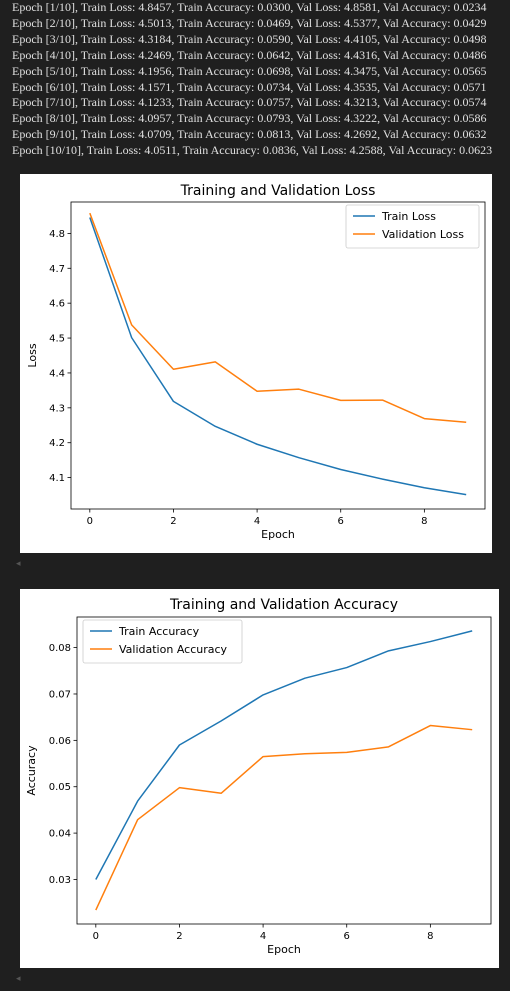 Image resolution: width=510 pixels, height=991 pixels. What do you see at coordinates (57, 234) in the screenshot?
I see `y-tick-label: 4.8` at bounding box center [57, 234].